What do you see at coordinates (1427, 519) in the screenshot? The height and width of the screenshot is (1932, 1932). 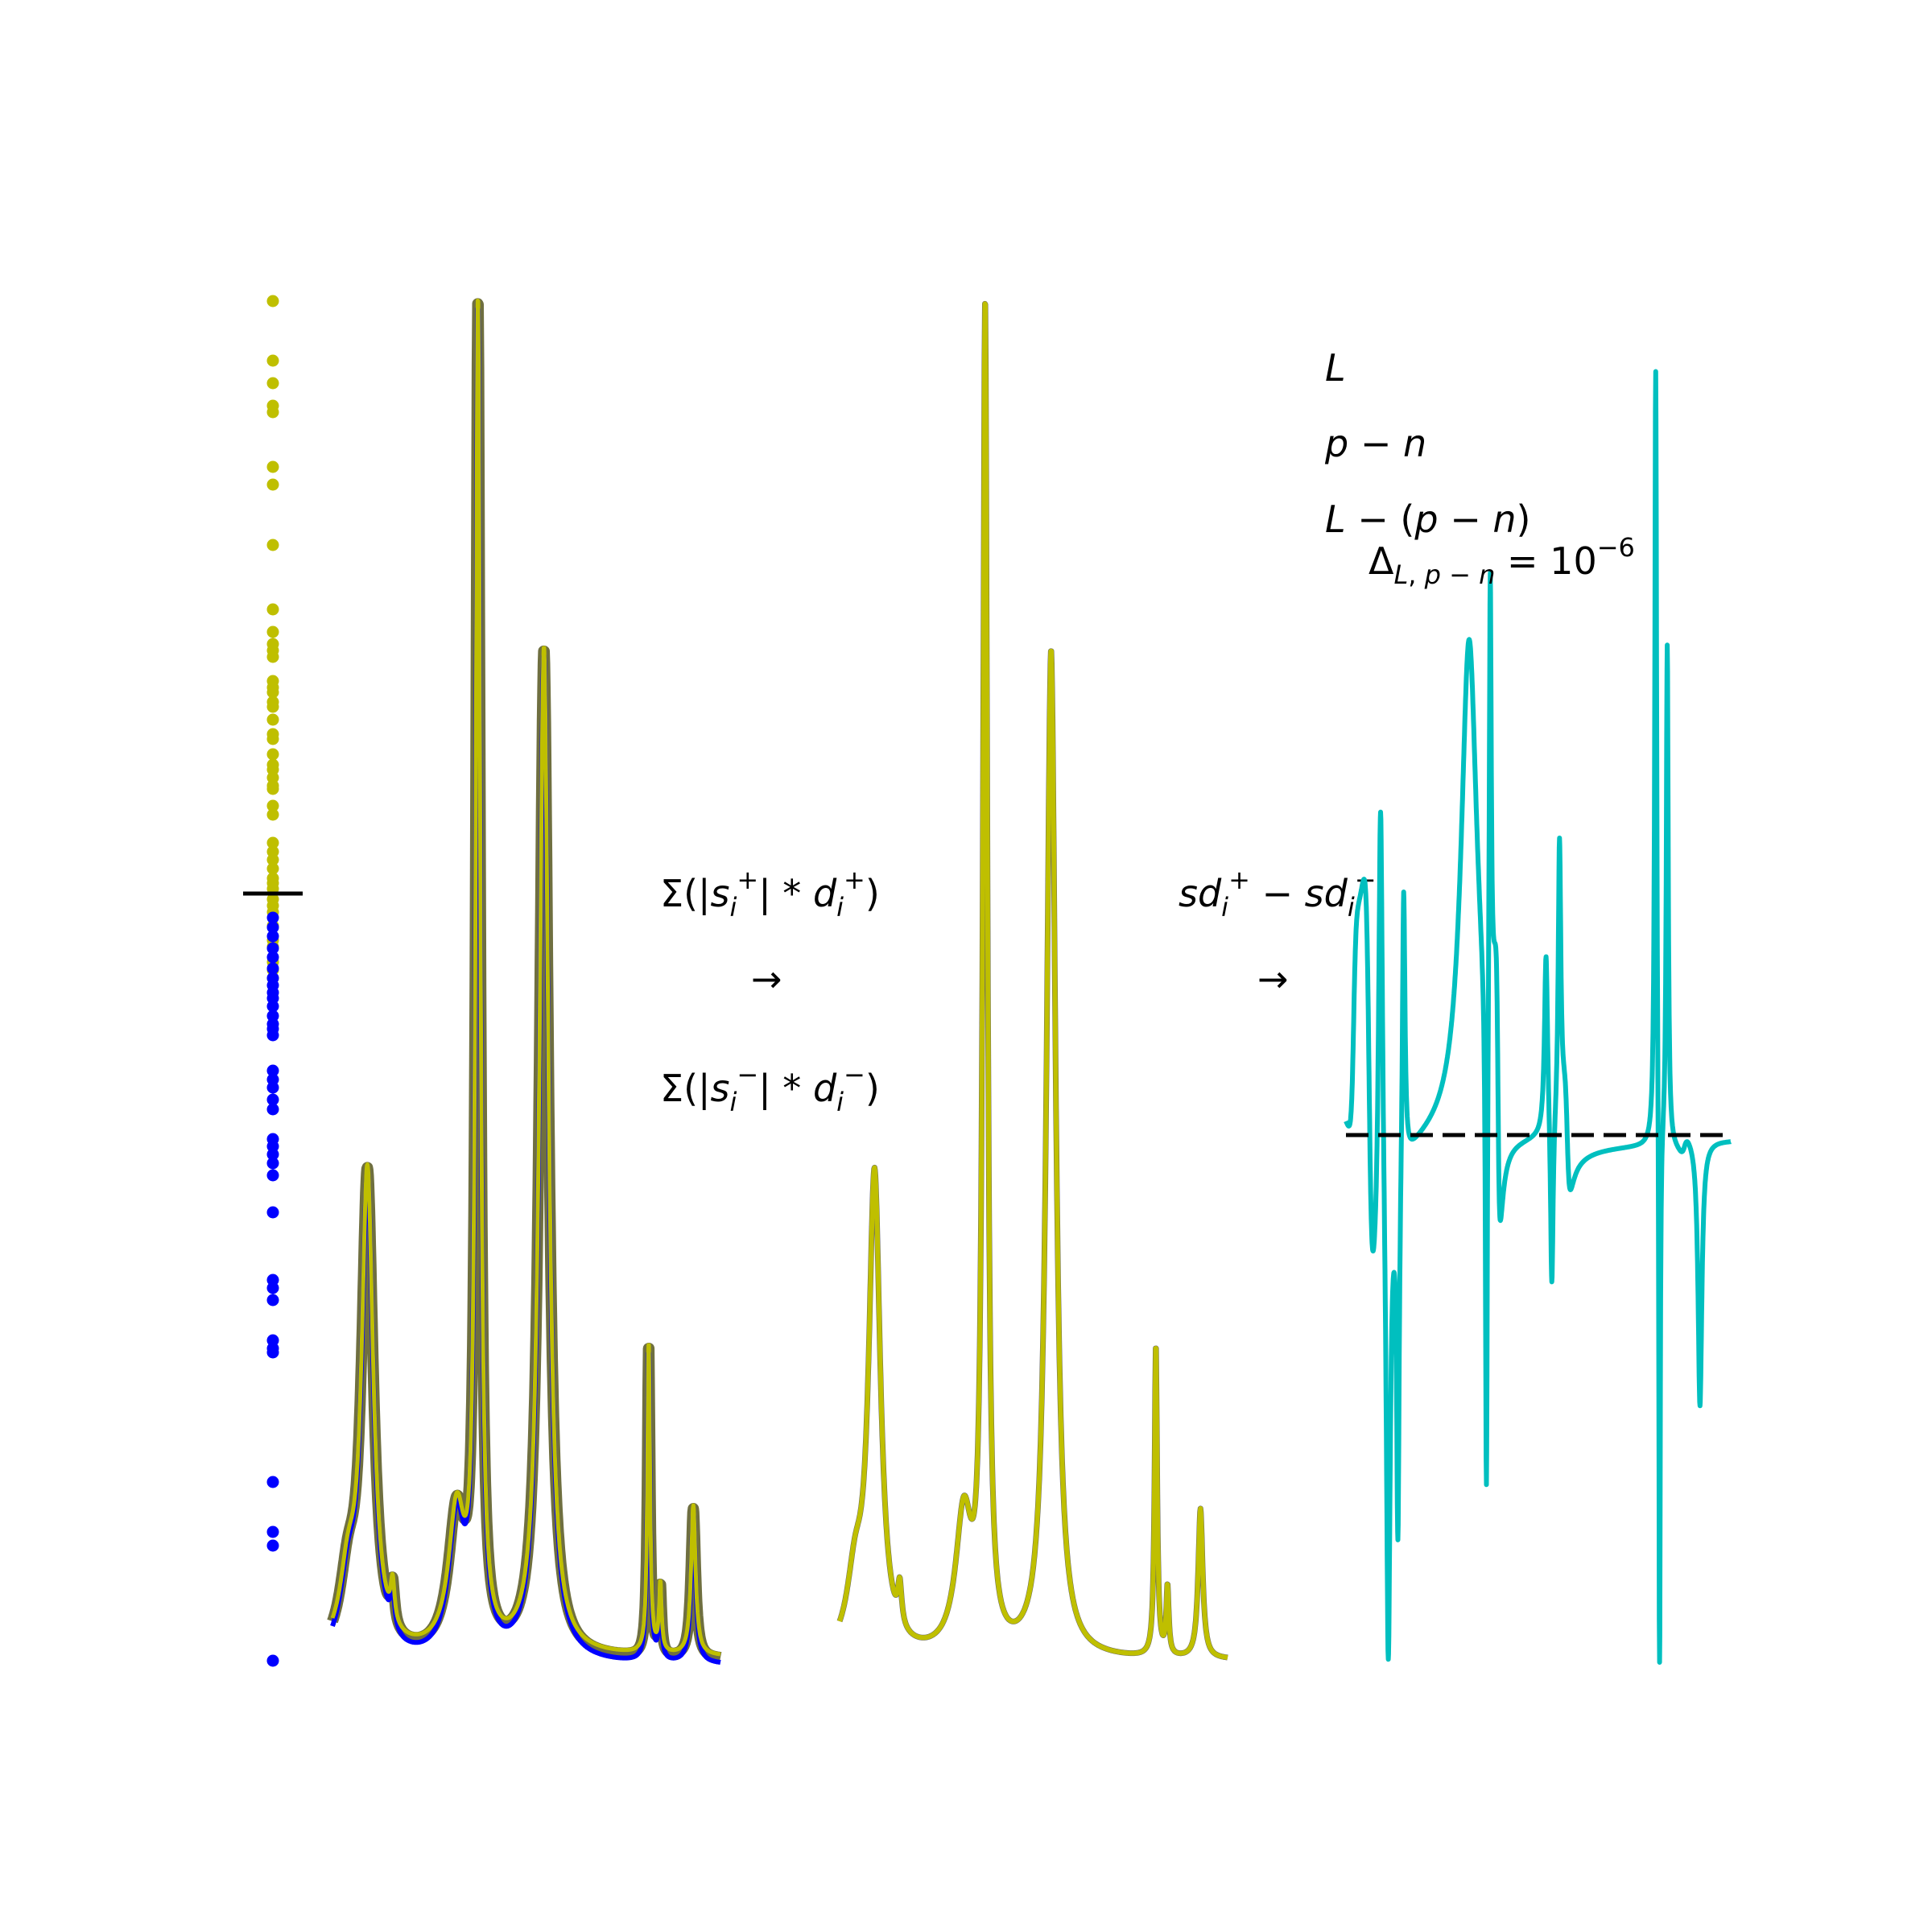 I see `legend-L-minus-pn: L − (p − n)` at bounding box center [1427, 519].